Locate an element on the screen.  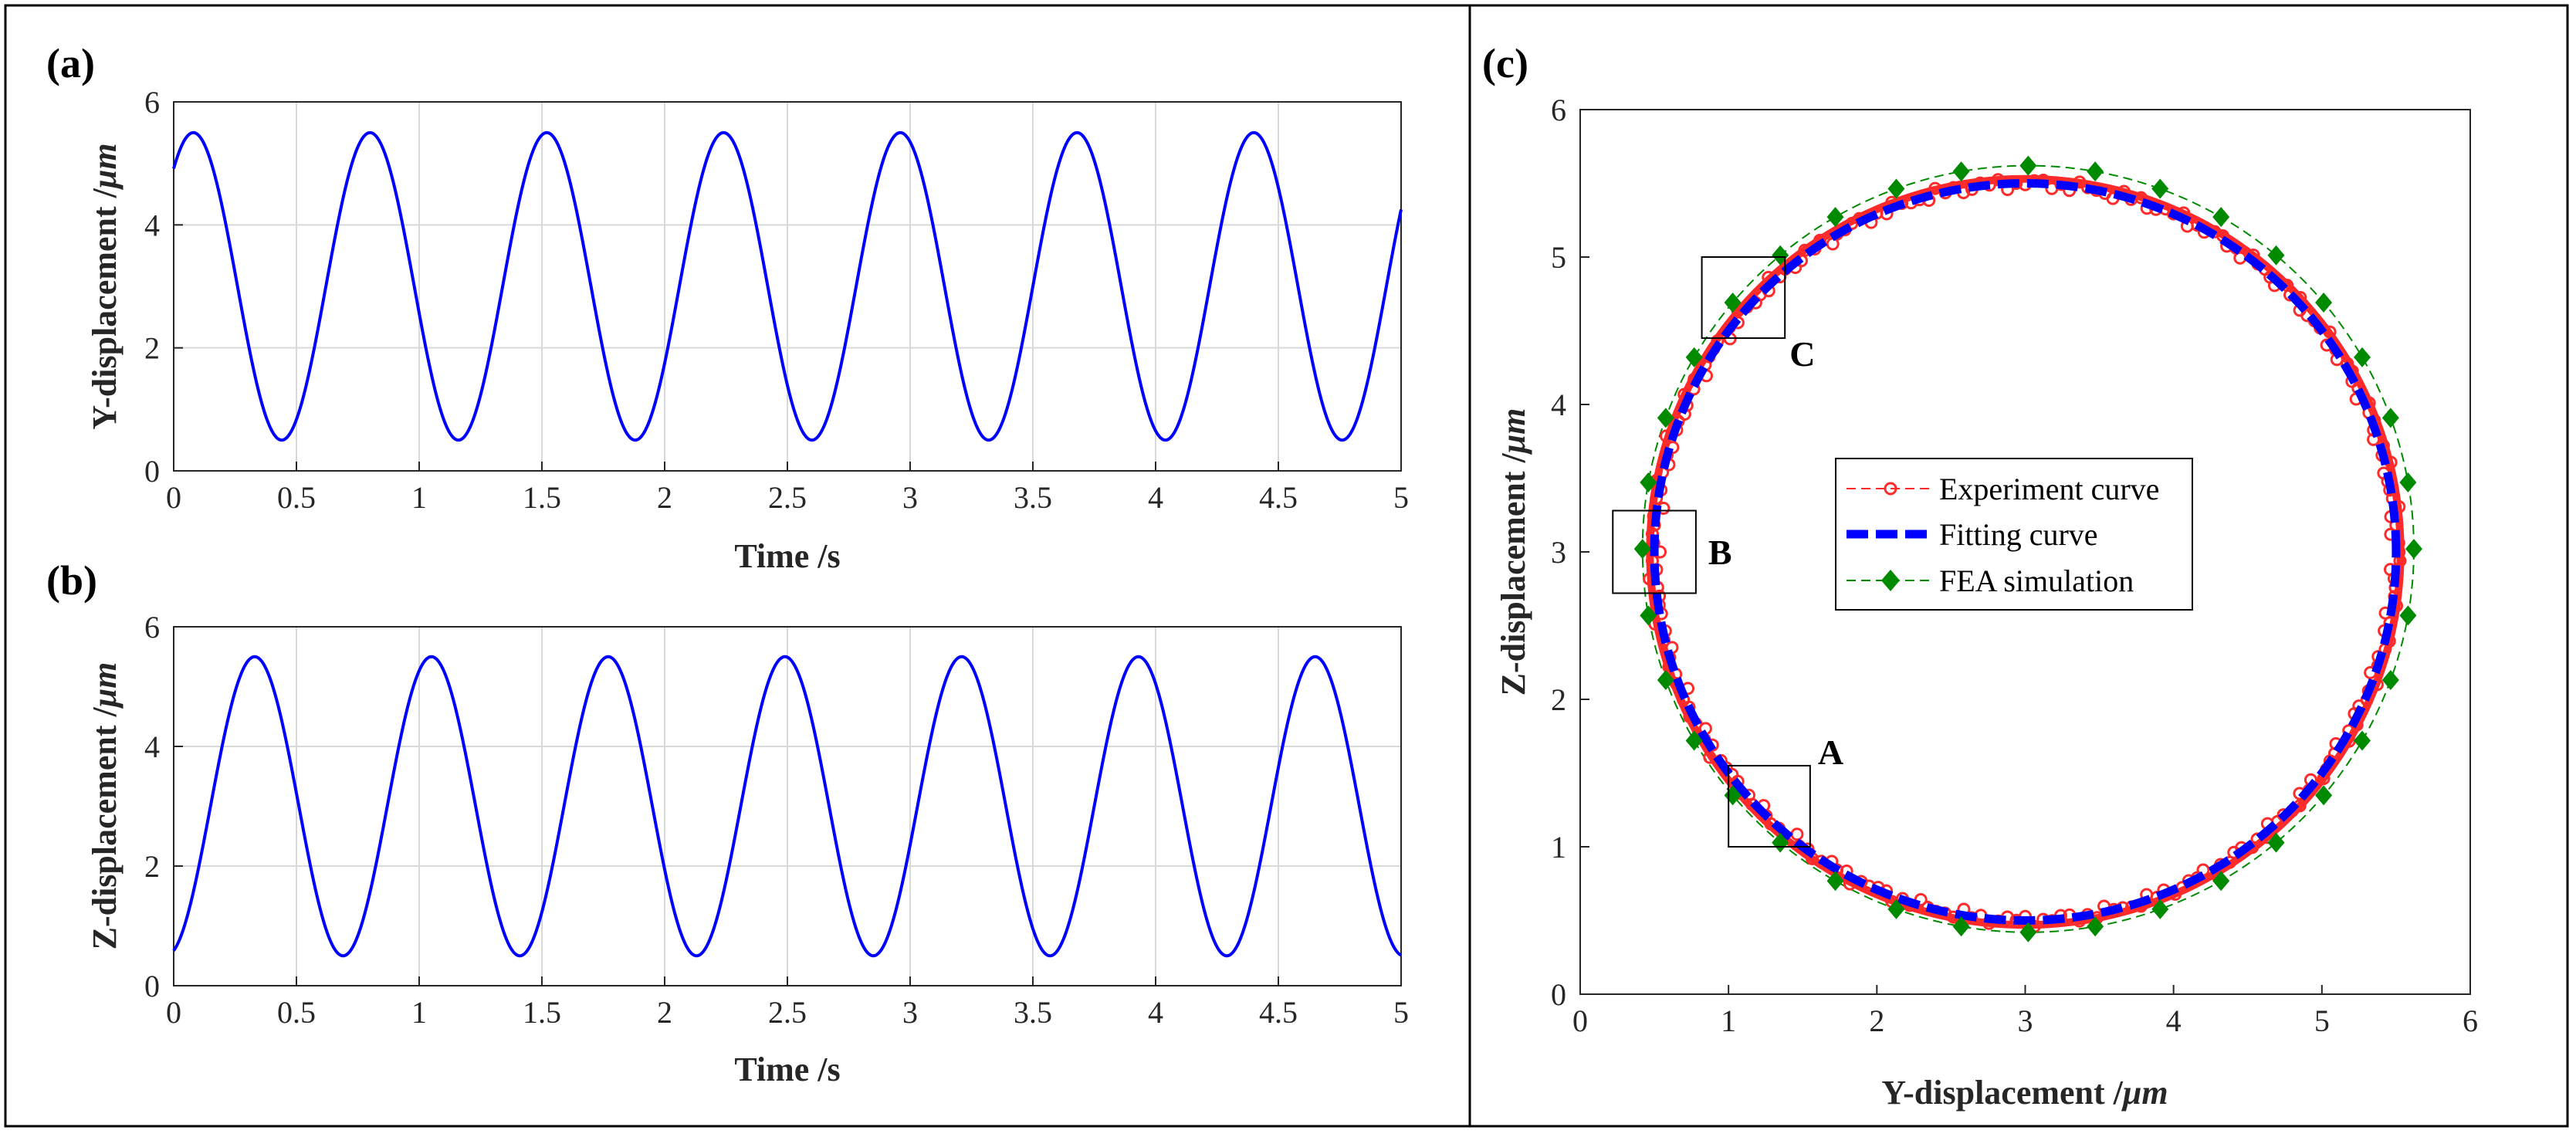
region-label-b: B is located at coordinates (1720, 552).